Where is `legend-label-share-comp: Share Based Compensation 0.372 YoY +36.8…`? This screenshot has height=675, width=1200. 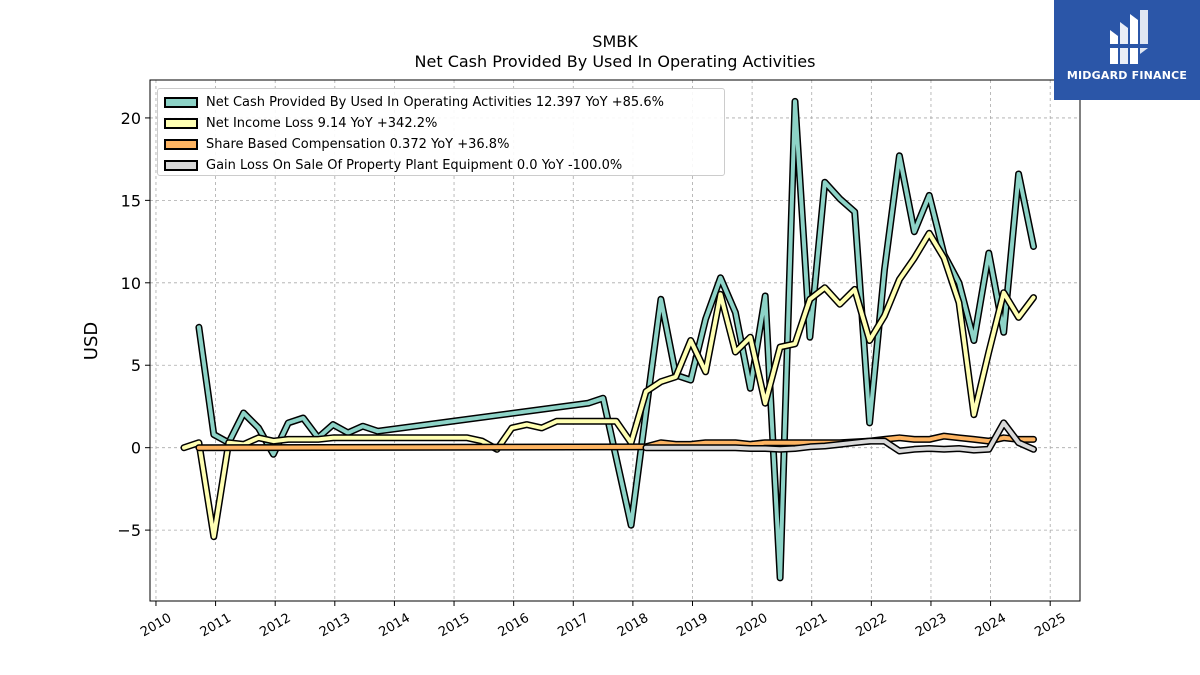
legend-label-share-comp: Share Based Compensation 0.372 YoY +36.8… is located at coordinates (358, 144).